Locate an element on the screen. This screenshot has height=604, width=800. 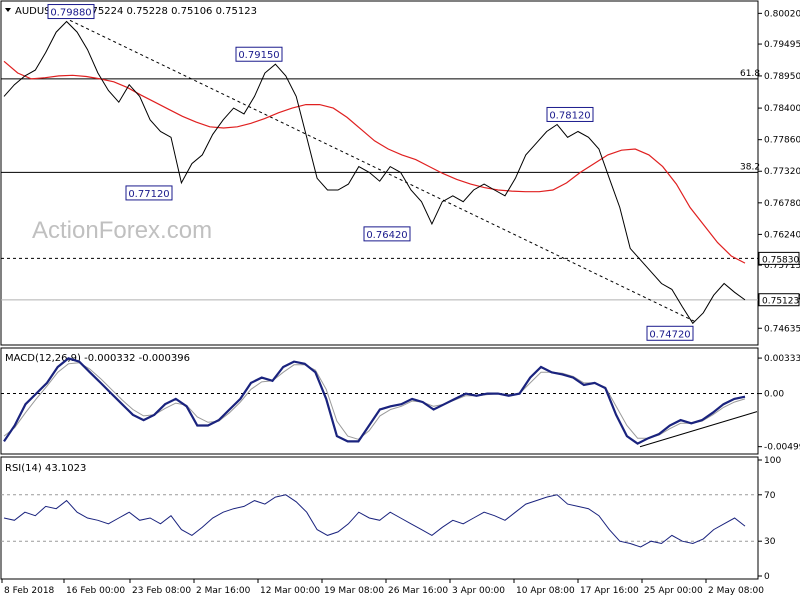
macd-line is located at coordinates (374, 401).